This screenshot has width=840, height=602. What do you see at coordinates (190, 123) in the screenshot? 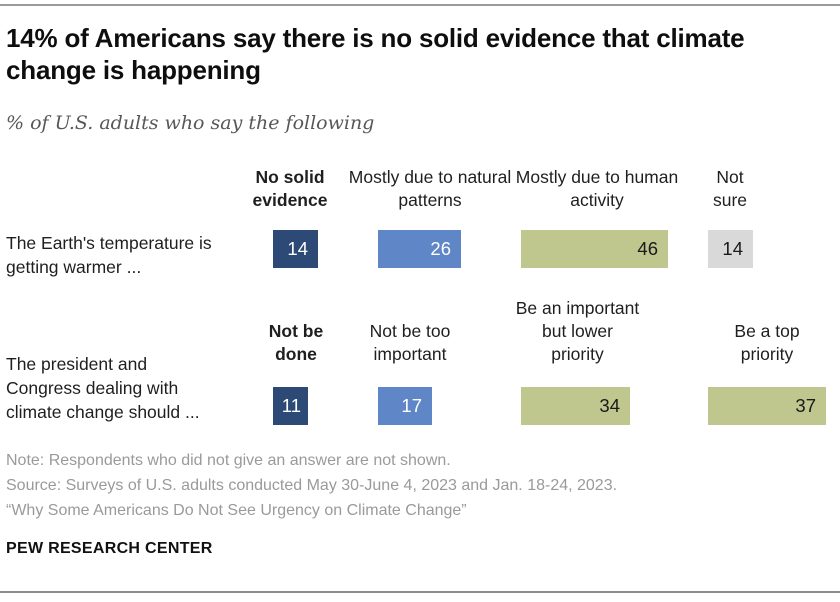
I see `page-subtitle: % of U.S. adults who say the following` at bounding box center [190, 123].